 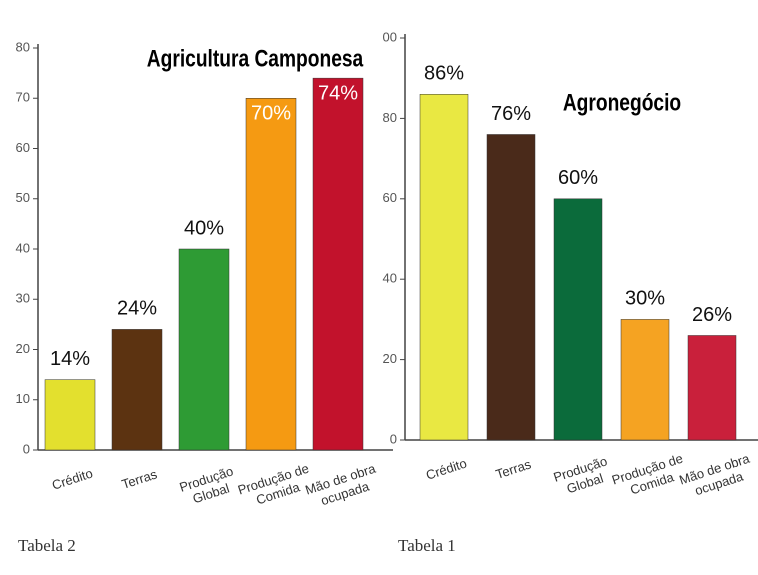 I want to click on value-label: 76%, so click(x=511, y=114).